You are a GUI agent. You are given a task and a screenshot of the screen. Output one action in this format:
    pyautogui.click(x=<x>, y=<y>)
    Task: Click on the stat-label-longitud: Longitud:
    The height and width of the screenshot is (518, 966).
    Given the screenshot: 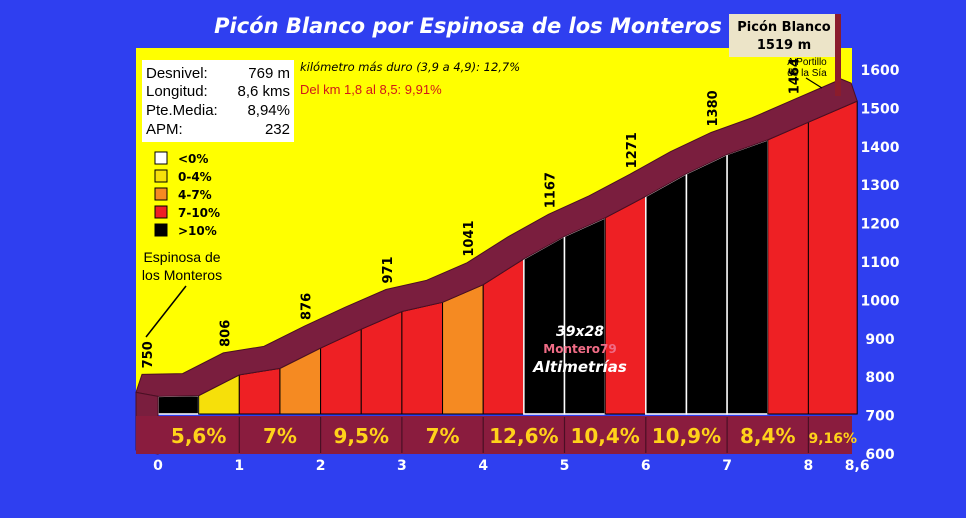 What is the action you would take?
    pyautogui.click(x=177, y=91)
    